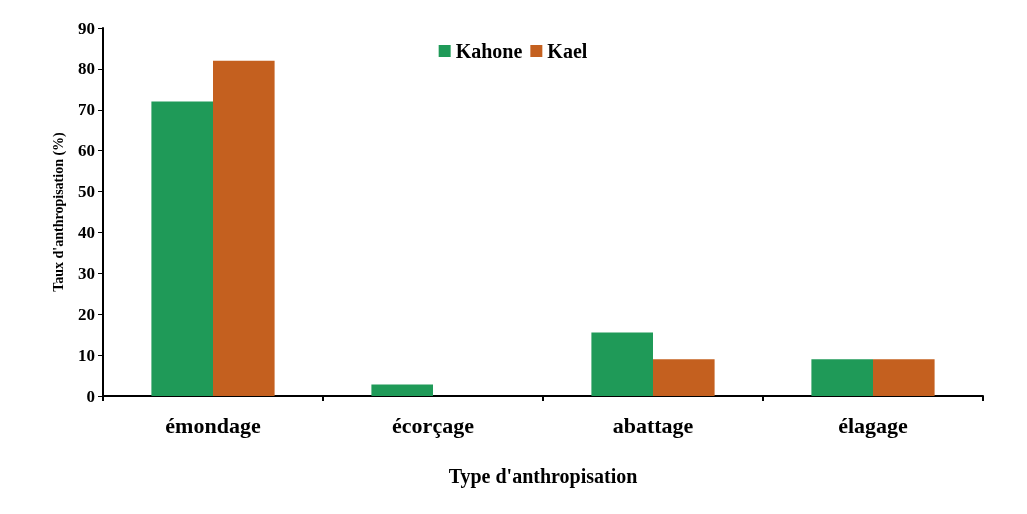 The image size is (1027, 514). What do you see at coordinates (86, 273) in the screenshot?
I see `y-tick-label: 30` at bounding box center [86, 273].